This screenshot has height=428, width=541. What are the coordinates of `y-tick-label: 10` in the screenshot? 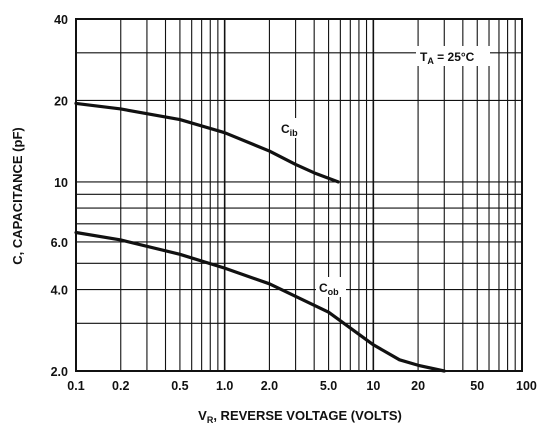 It's located at (61, 183).